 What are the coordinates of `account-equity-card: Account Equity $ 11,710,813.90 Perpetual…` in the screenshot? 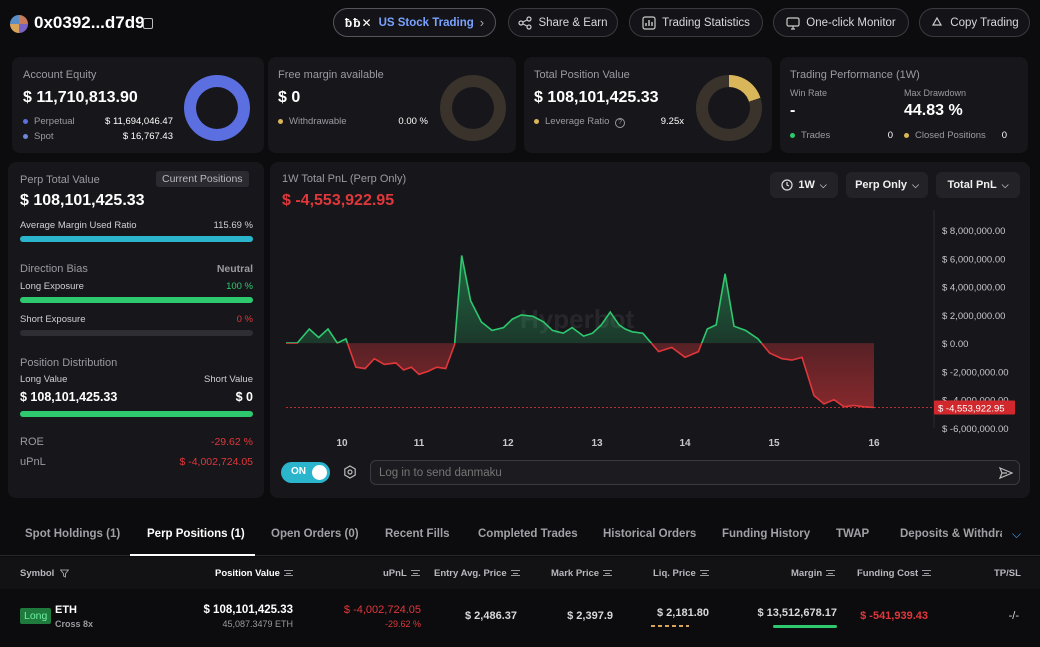 It's located at (138, 105).